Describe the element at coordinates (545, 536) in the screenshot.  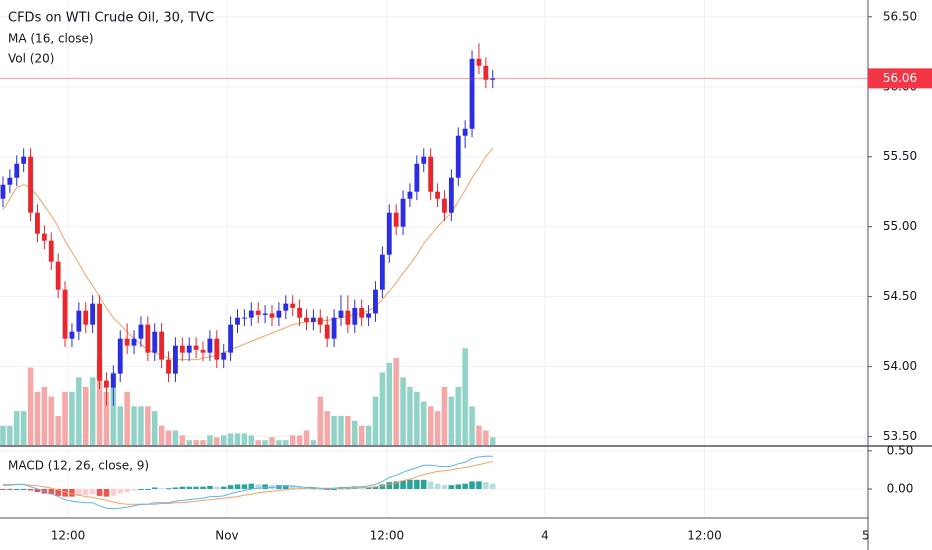
I see `x-tick-label: 4` at that location.